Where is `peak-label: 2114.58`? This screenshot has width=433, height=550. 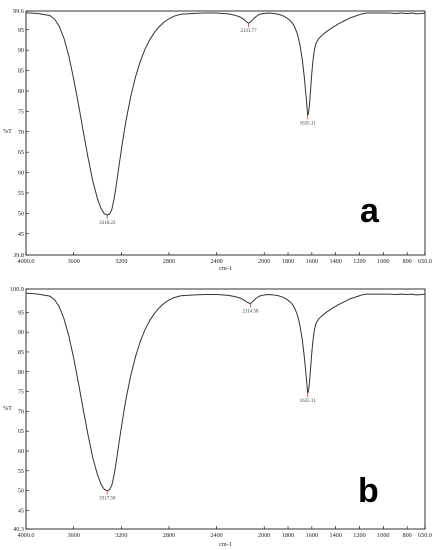
peak-label: 2114.58 is located at coordinates (250, 312).